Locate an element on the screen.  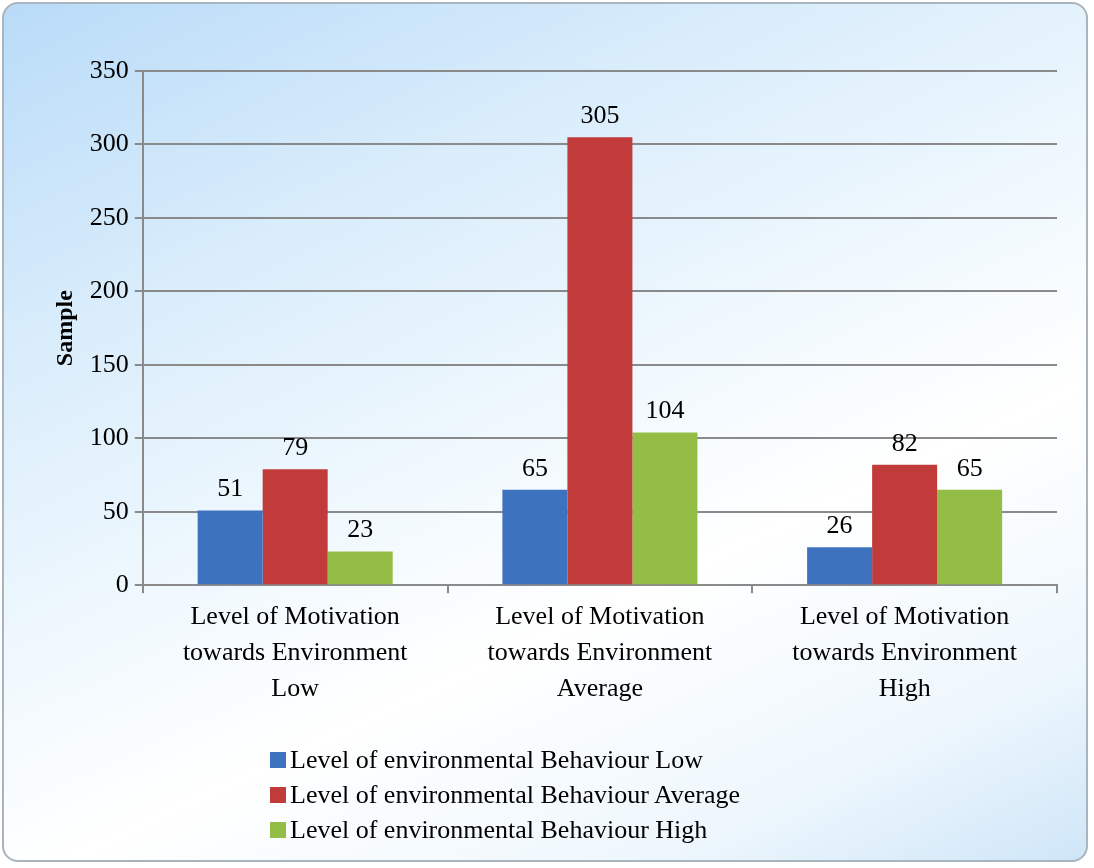
x-tick-label: Level of Motivation towards Environment Average is located at coordinates (600, 651).